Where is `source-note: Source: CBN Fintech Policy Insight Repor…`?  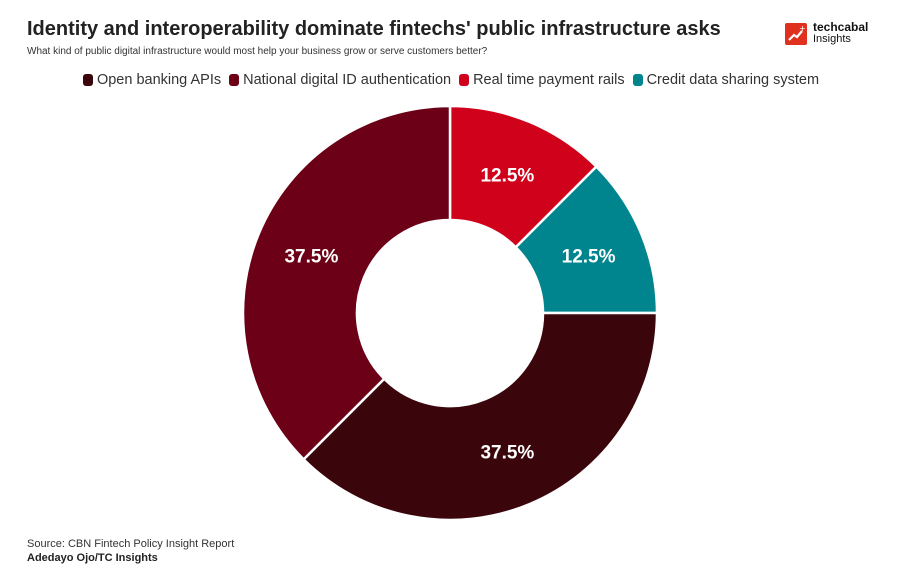
source-note: Source: CBN Fintech Policy Insight Repor… is located at coordinates (131, 544).